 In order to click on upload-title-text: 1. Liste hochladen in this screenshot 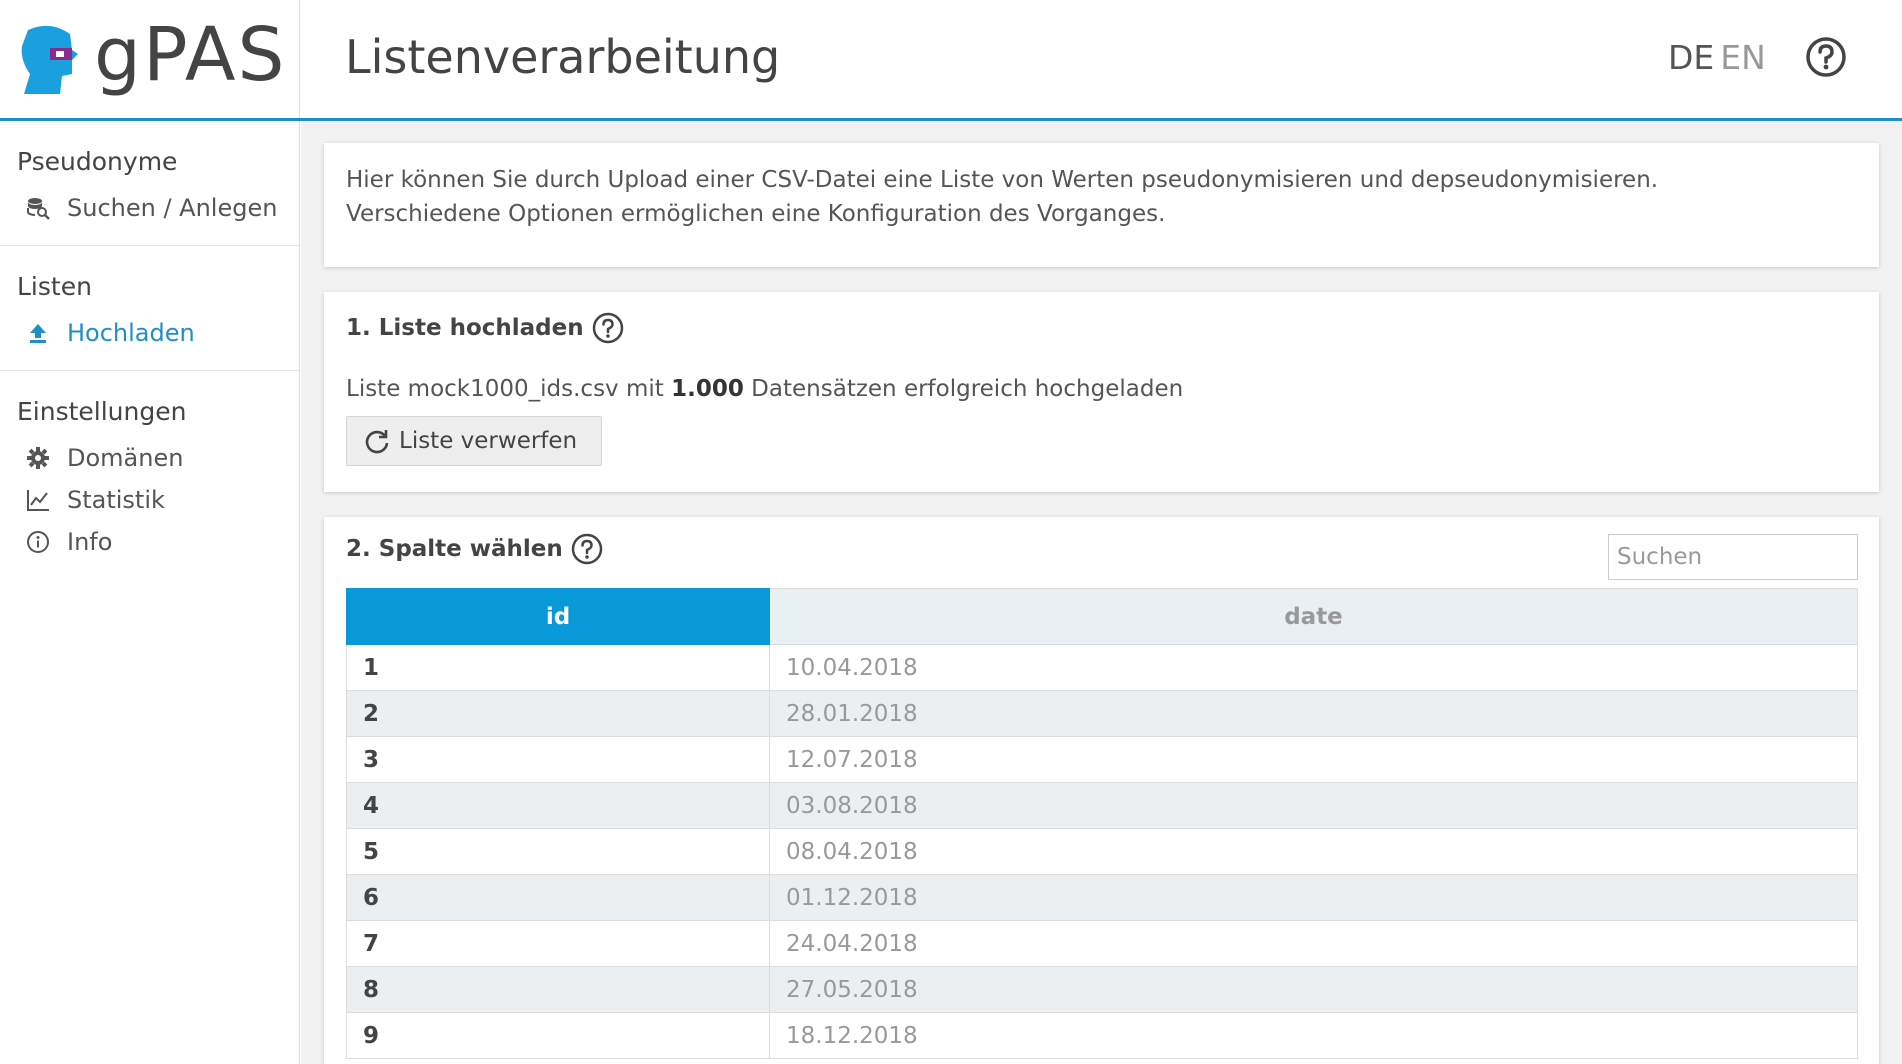, I will do `click(465, 328)`.